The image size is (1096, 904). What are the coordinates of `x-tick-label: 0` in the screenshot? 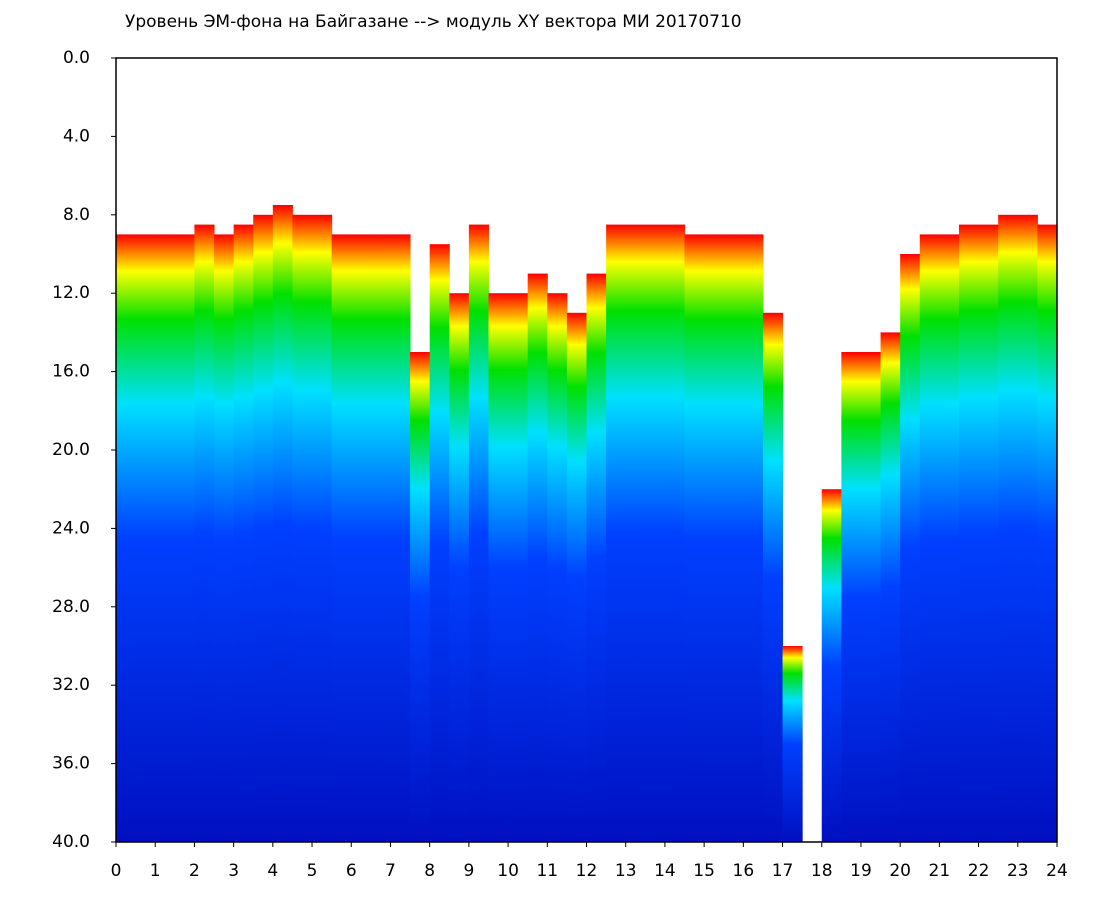 It's located at (116, 871).